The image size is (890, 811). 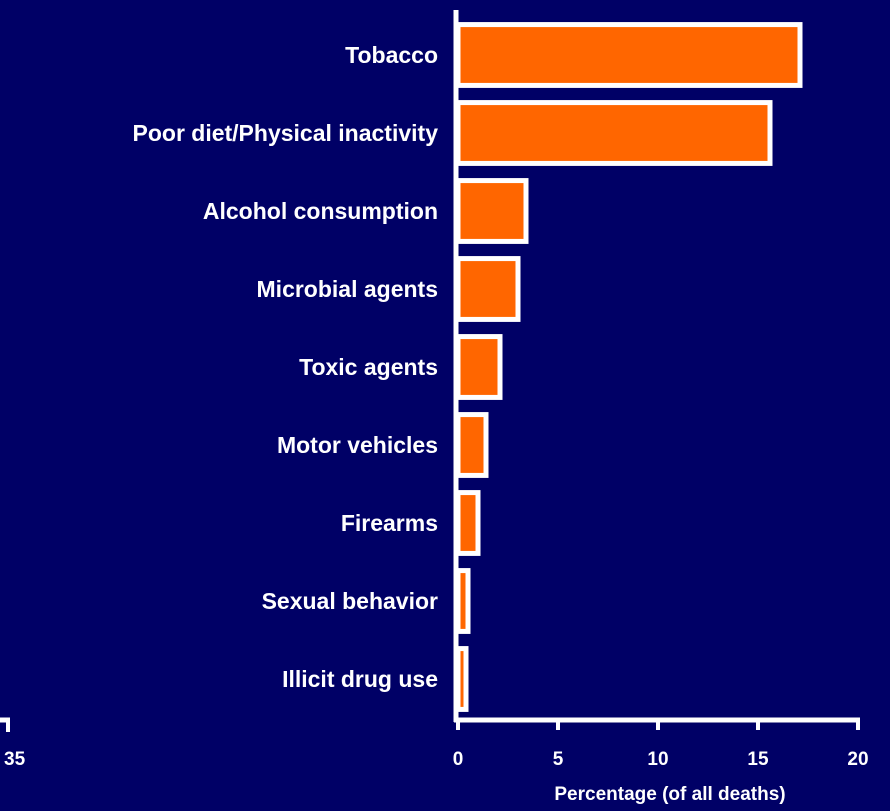 I want to click on x-tick-label-10: 10, so click(x=657, y=759).